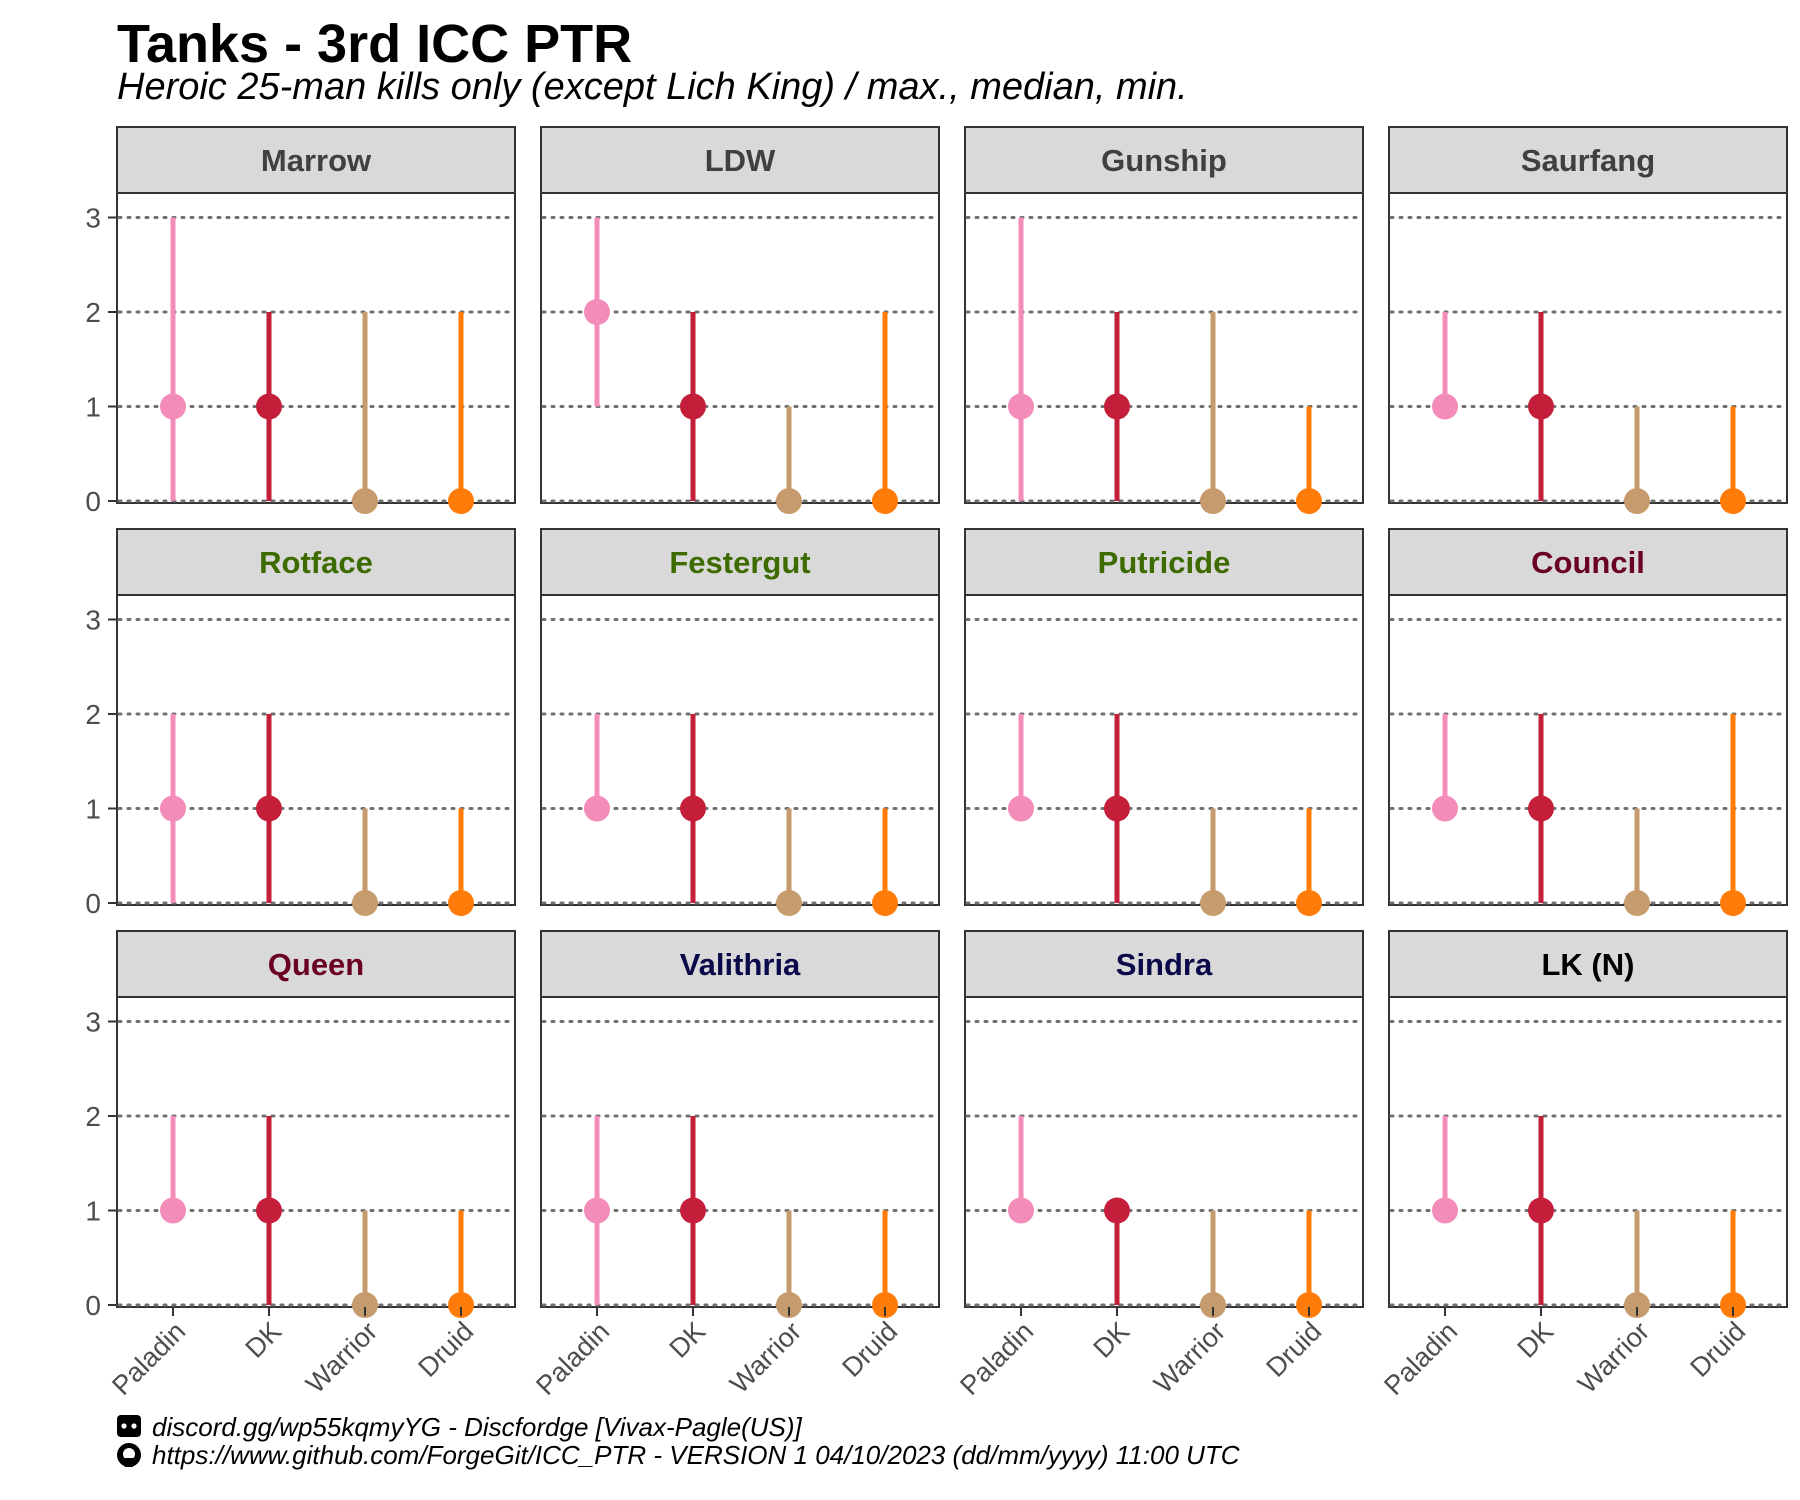 The width and height of the screenshot is (1800, 1500). I want to click on strip-label: Valithria, so click(740, 964).